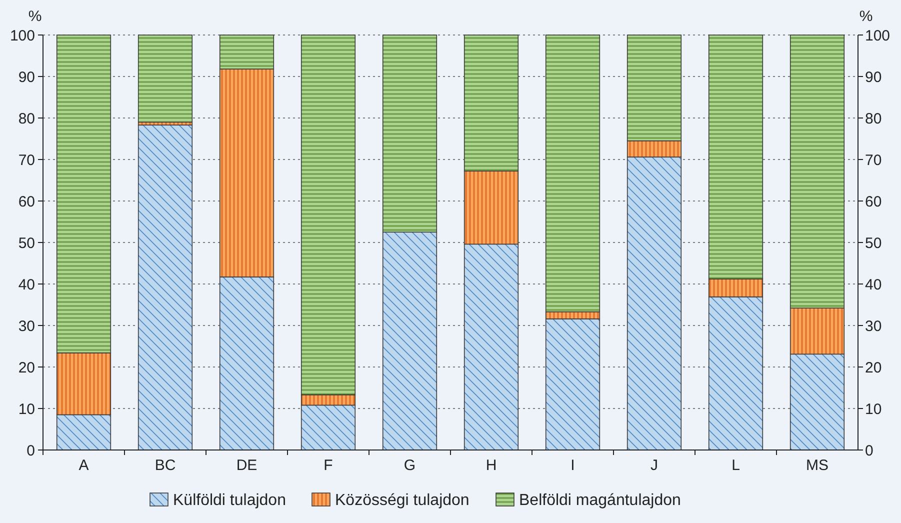  Describe the element at coordinates (26, 285) in the screenshot. I see `y-tick-label: 40` at that location.